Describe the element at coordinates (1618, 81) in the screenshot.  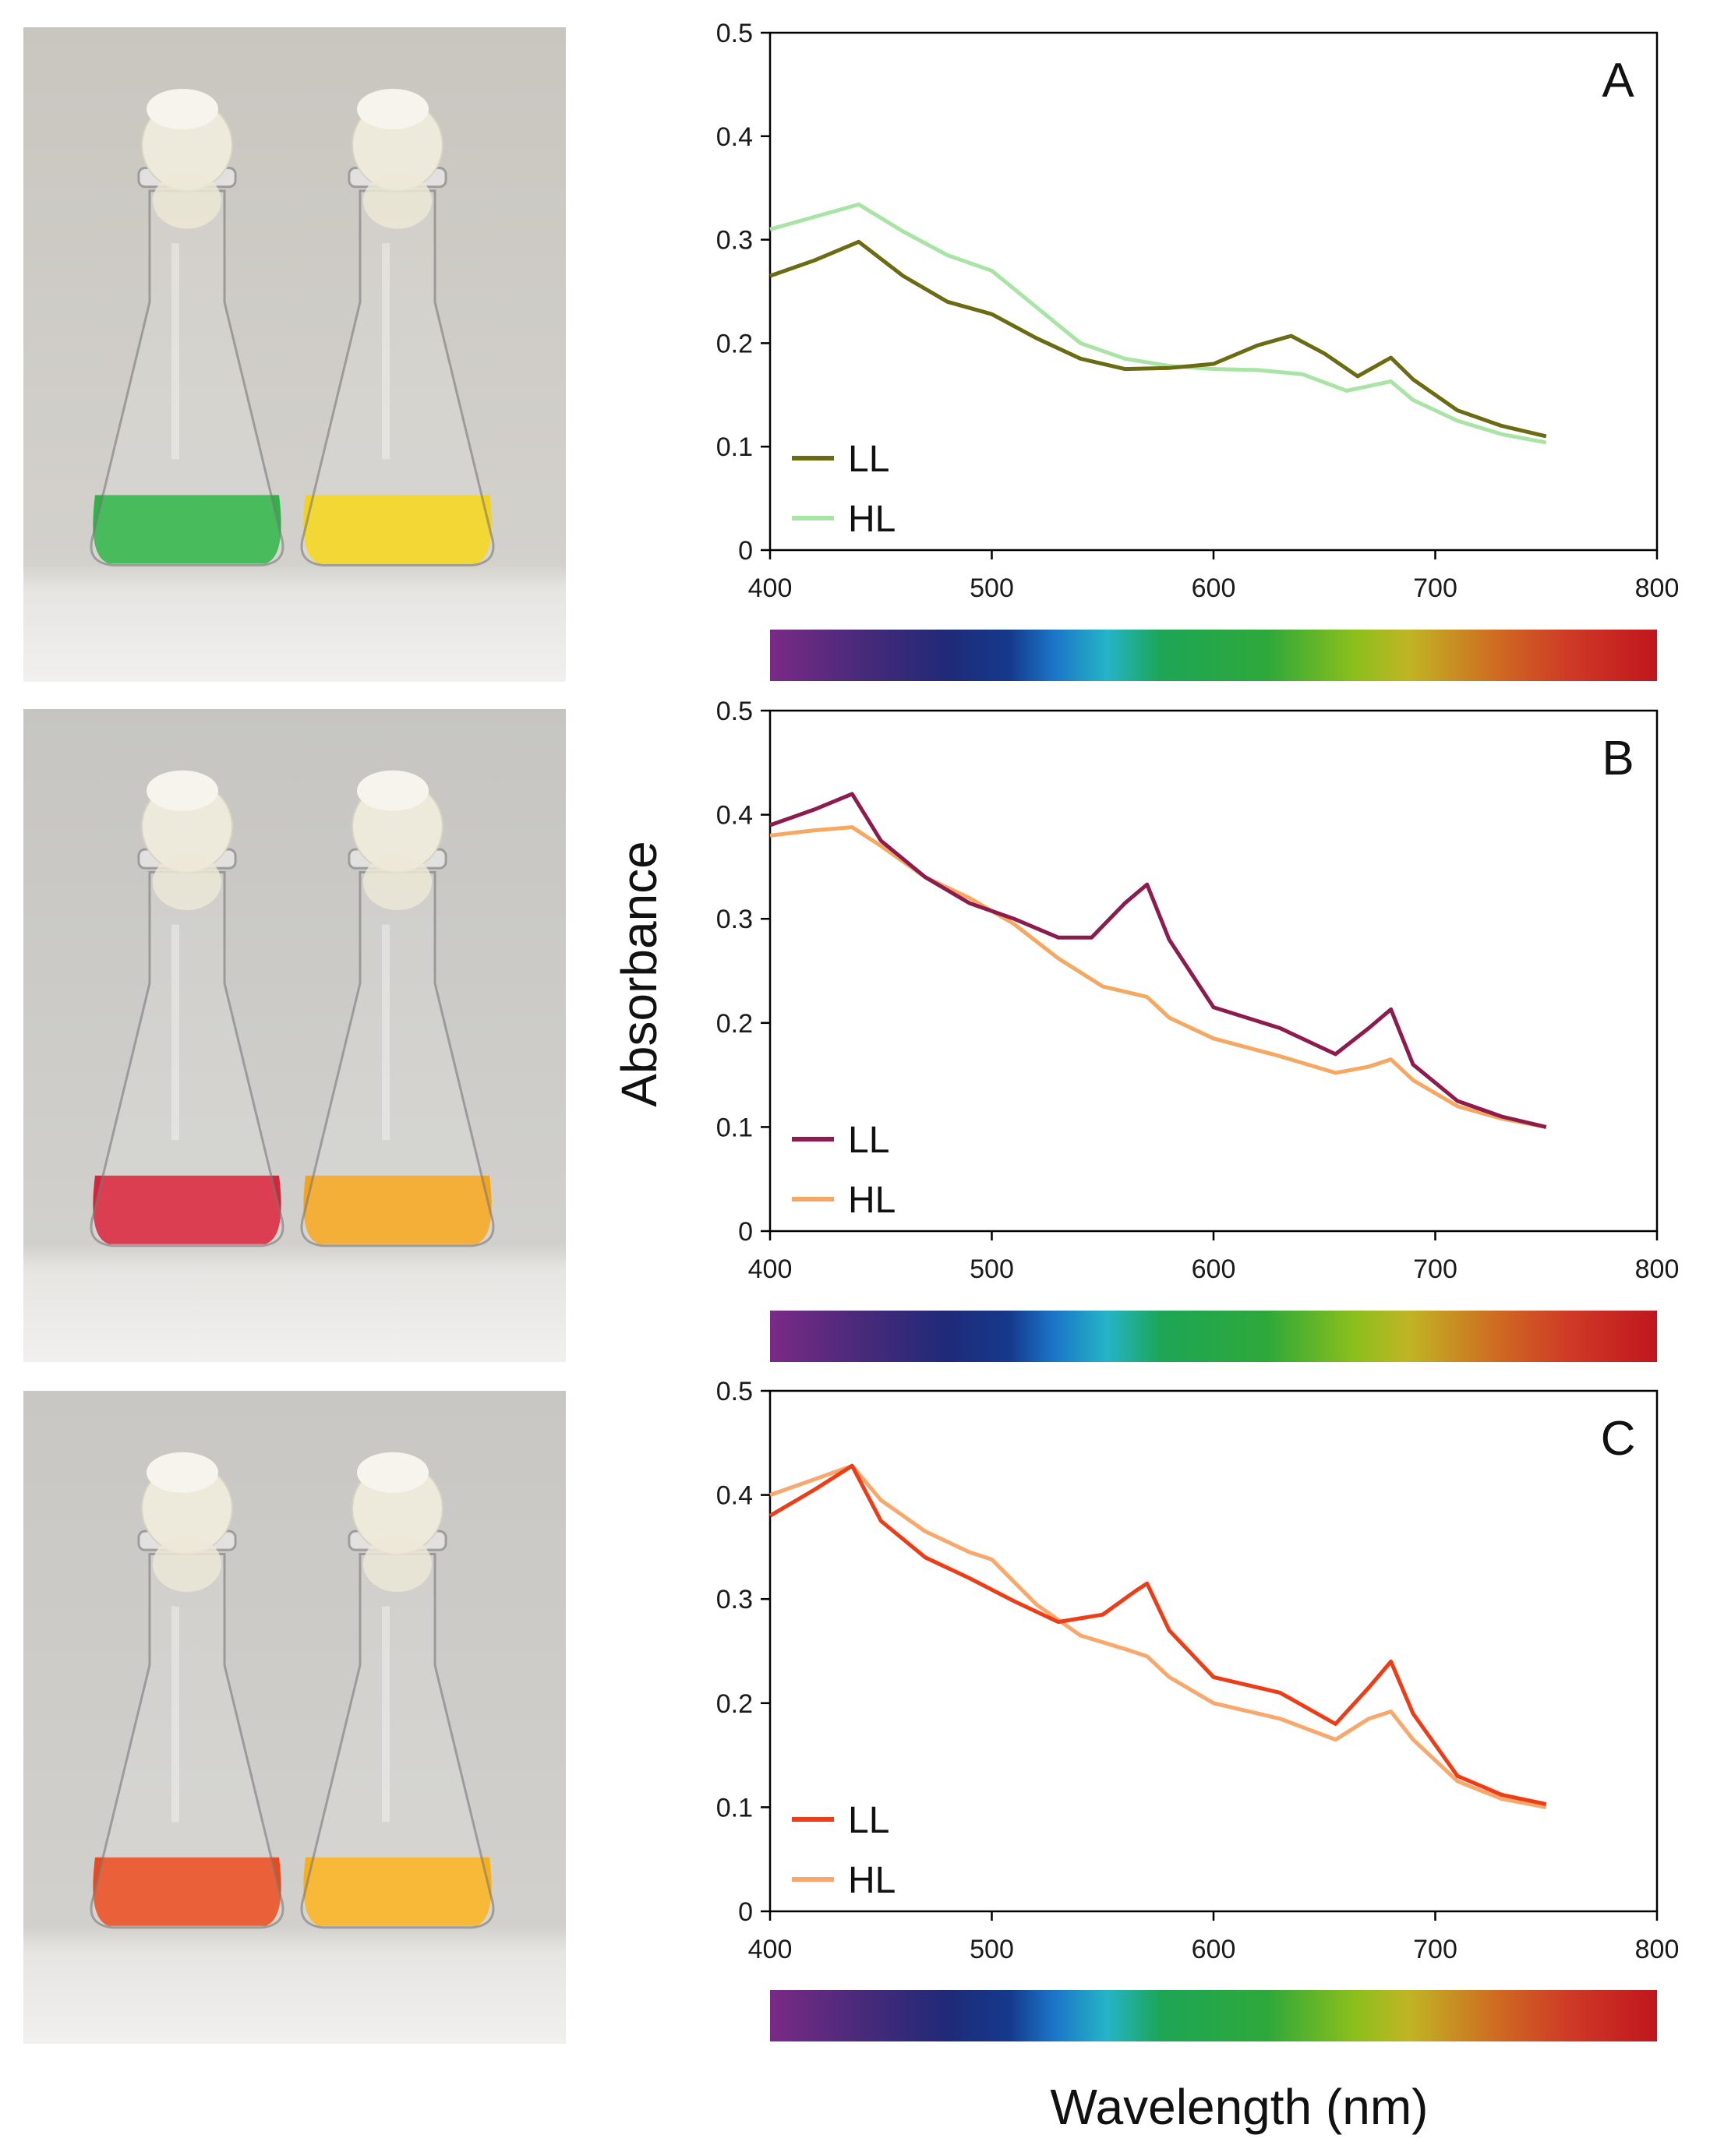
I see `panel-label: A` at that location.